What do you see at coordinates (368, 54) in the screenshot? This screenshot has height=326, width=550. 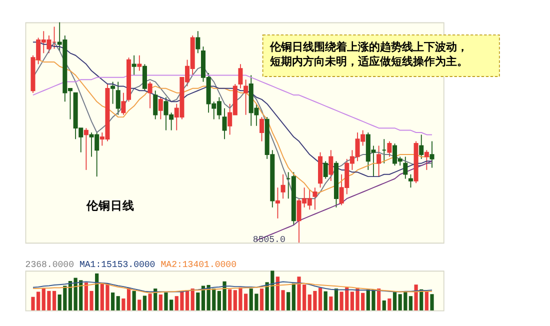 I see `annotation: 伦铜日线围绕着上涨的趋势线上下波动，短期内方向未明，适应做短线操作为主。` at bounding box center [368, 54].